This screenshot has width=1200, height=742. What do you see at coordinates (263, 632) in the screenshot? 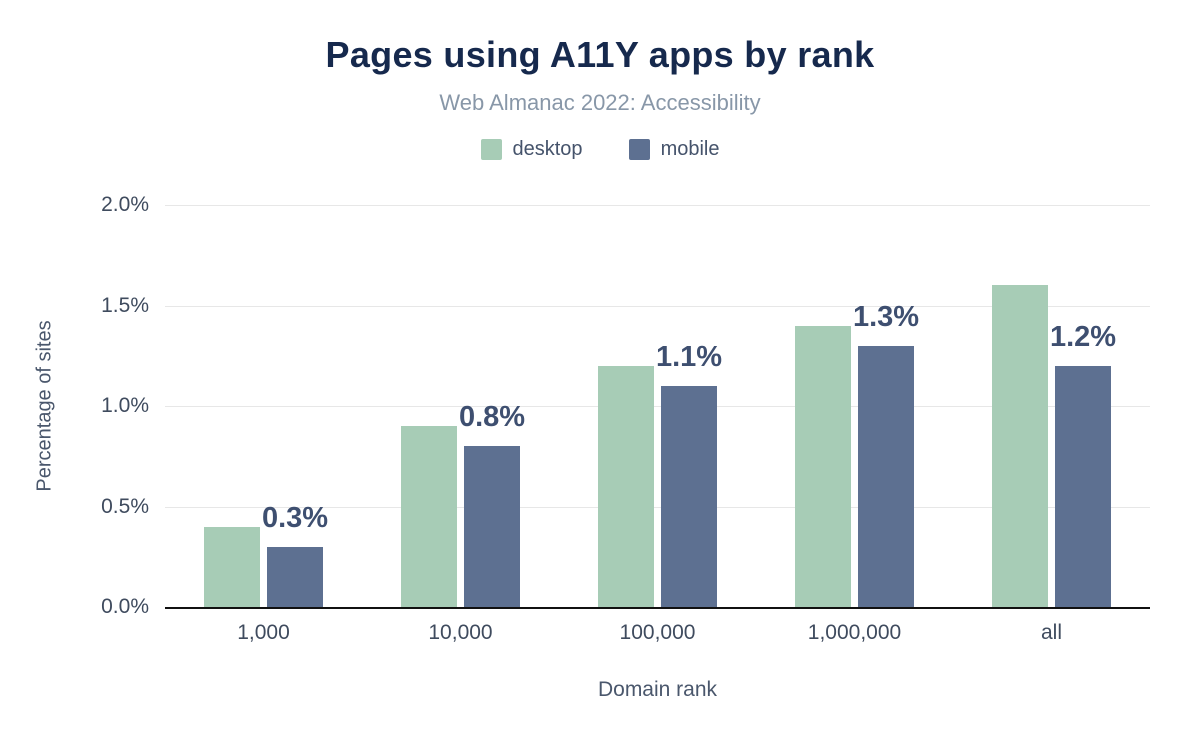
I see `x-tick-label: 1,000` at bounding box center [263, 632].